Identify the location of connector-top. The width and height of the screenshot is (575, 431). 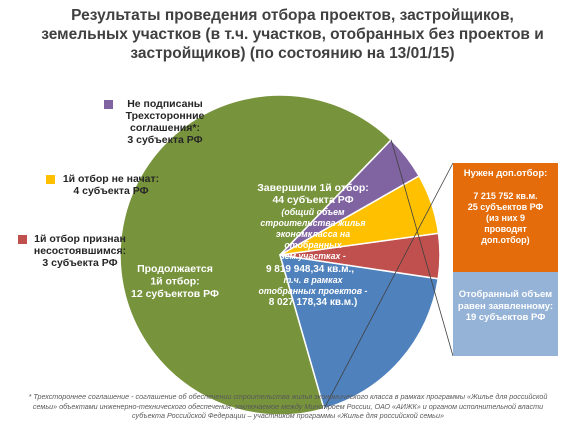
(388, 285).